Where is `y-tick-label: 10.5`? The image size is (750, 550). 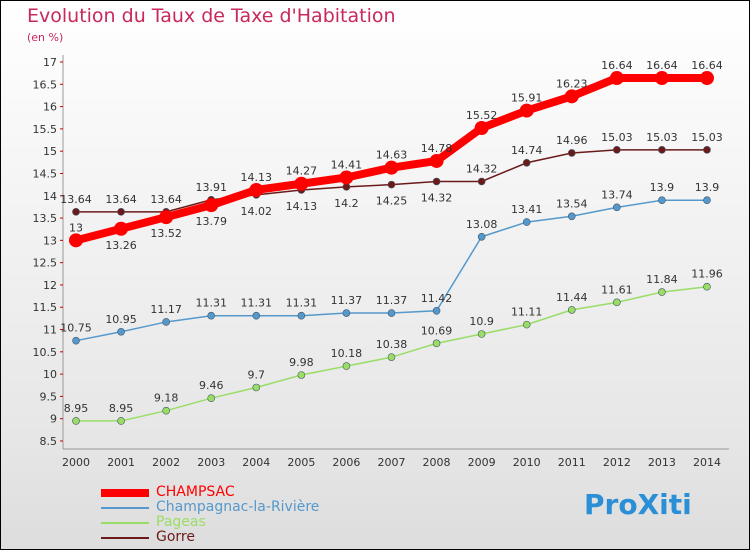
y-tick-label: 10.5 is located at coordinates (45, 352).